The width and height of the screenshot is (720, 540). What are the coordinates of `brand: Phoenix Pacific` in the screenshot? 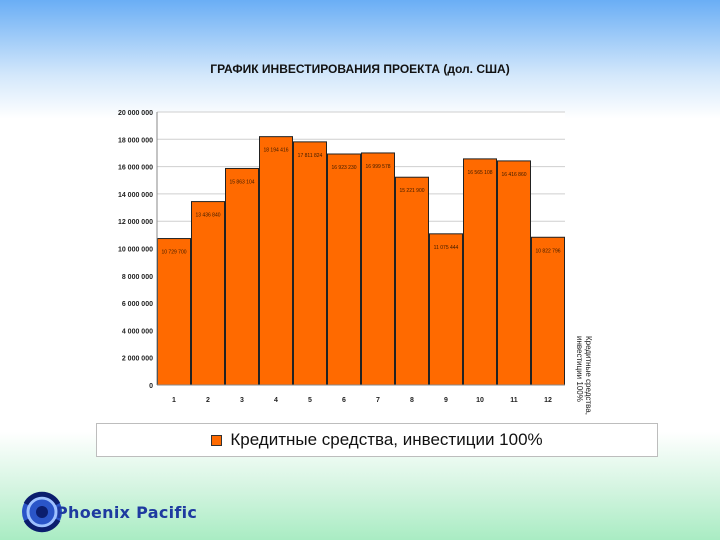 It's located at (107, 512).